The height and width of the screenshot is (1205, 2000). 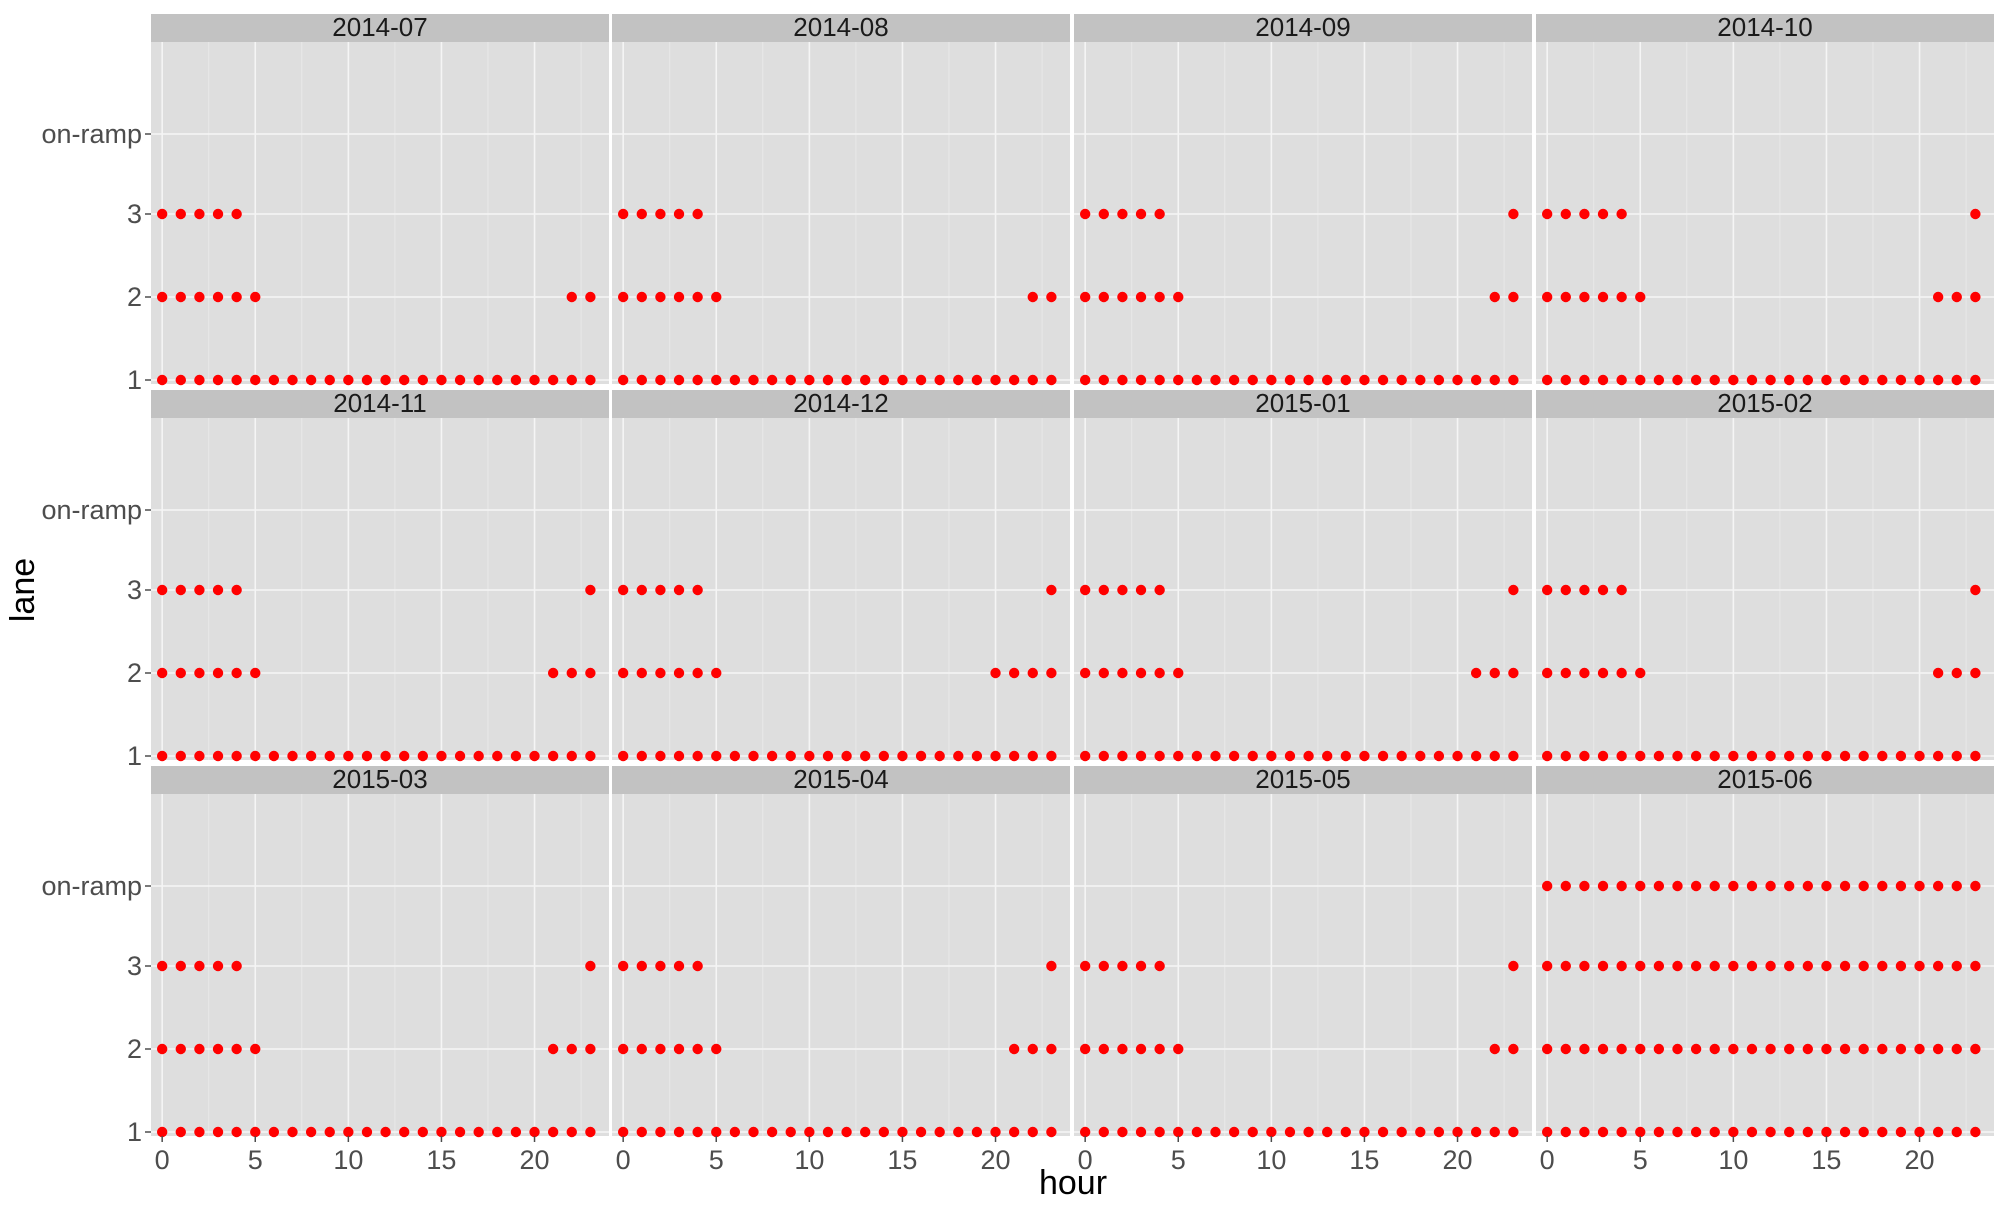 What do you see at coordinates (255, 1160) in the screenshot?
I see `x-tick-label: 5` at bounding box center [255, 1160].